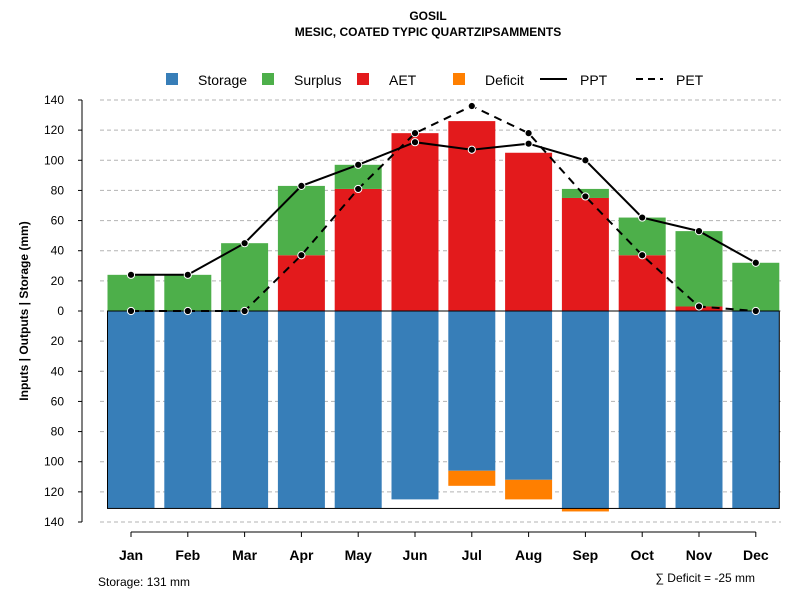 The image size is (800, 600). Describe the element at coordinates (301, 555) in the screenshot. I see `x-tick-label: Apr` at that location.